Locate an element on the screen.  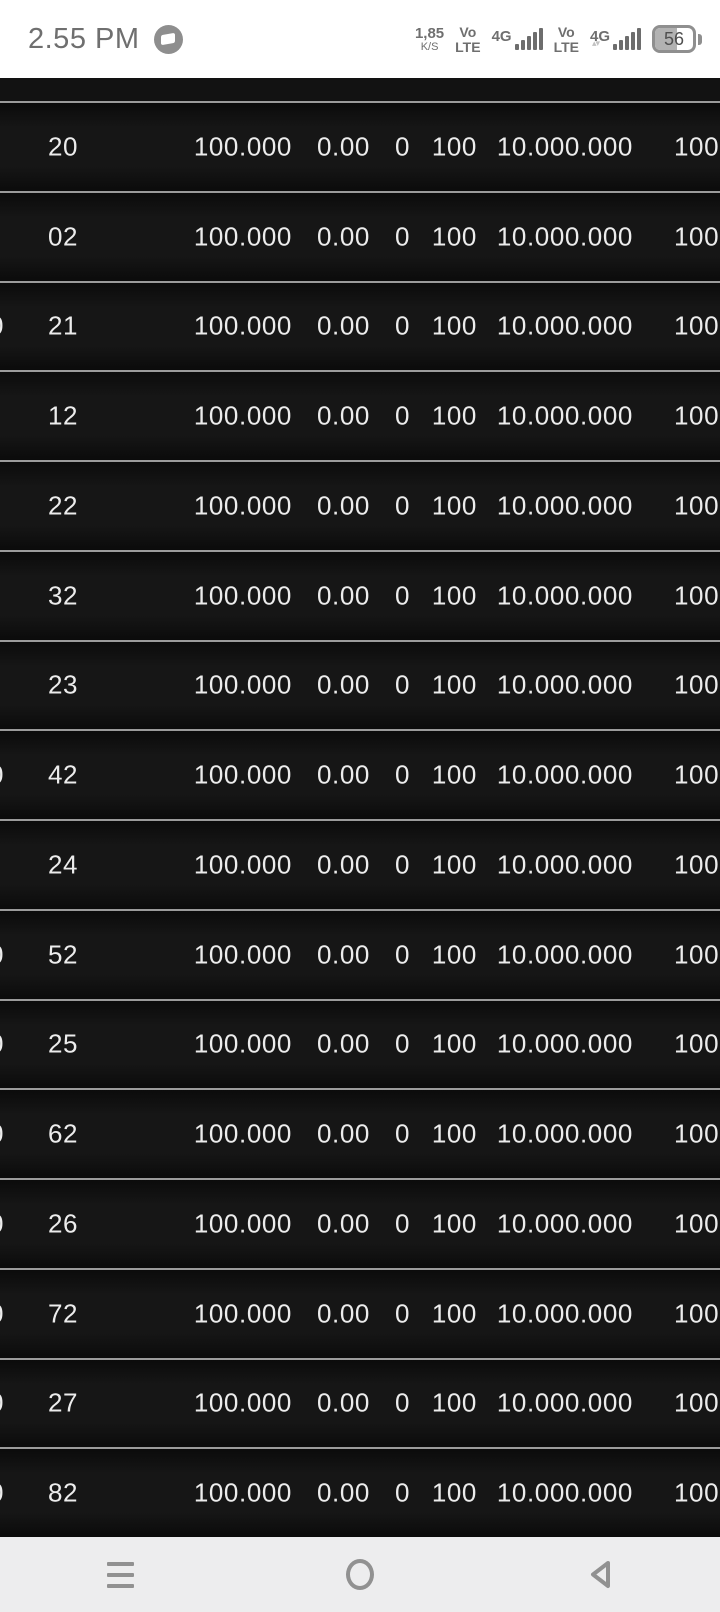
clock: 2.55 PM is located at coordinates (84, 38).